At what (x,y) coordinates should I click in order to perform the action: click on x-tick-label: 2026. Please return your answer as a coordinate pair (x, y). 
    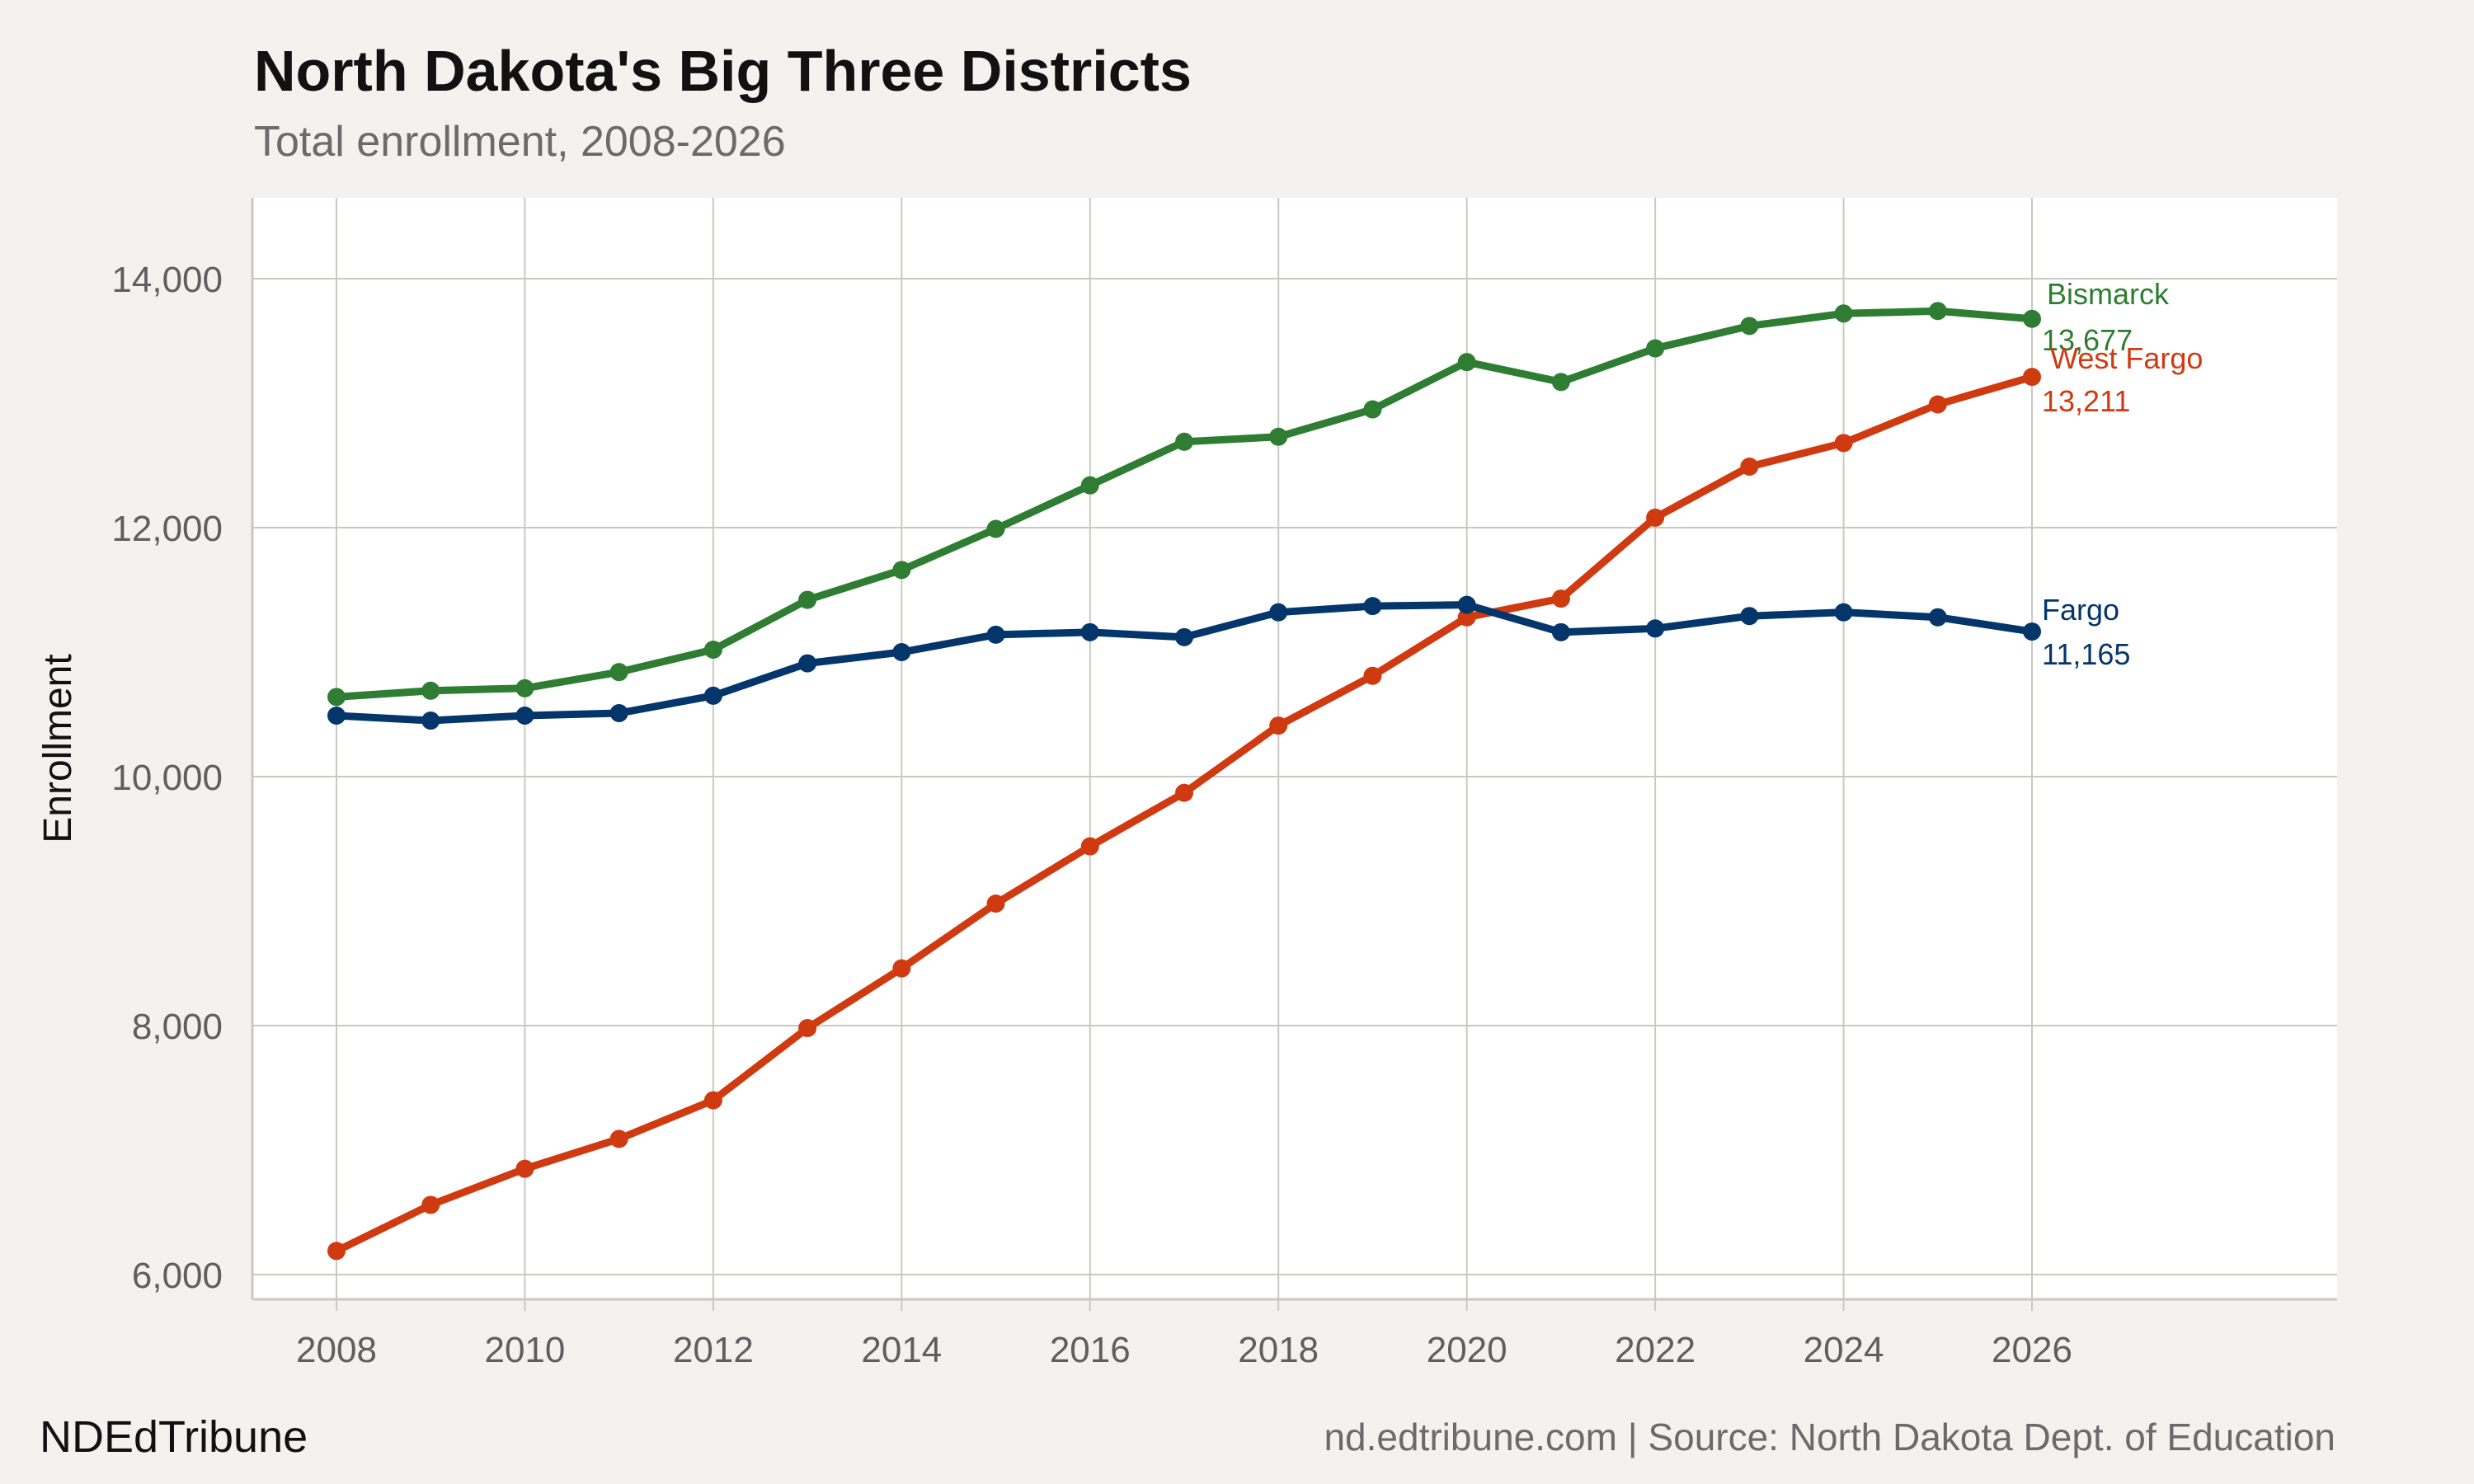
    Looking at the image, I should click on (2032, 1350).